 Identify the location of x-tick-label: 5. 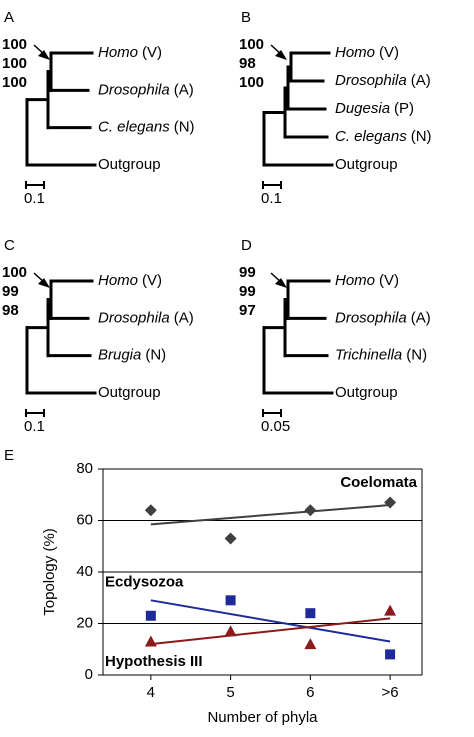
(230, 692).